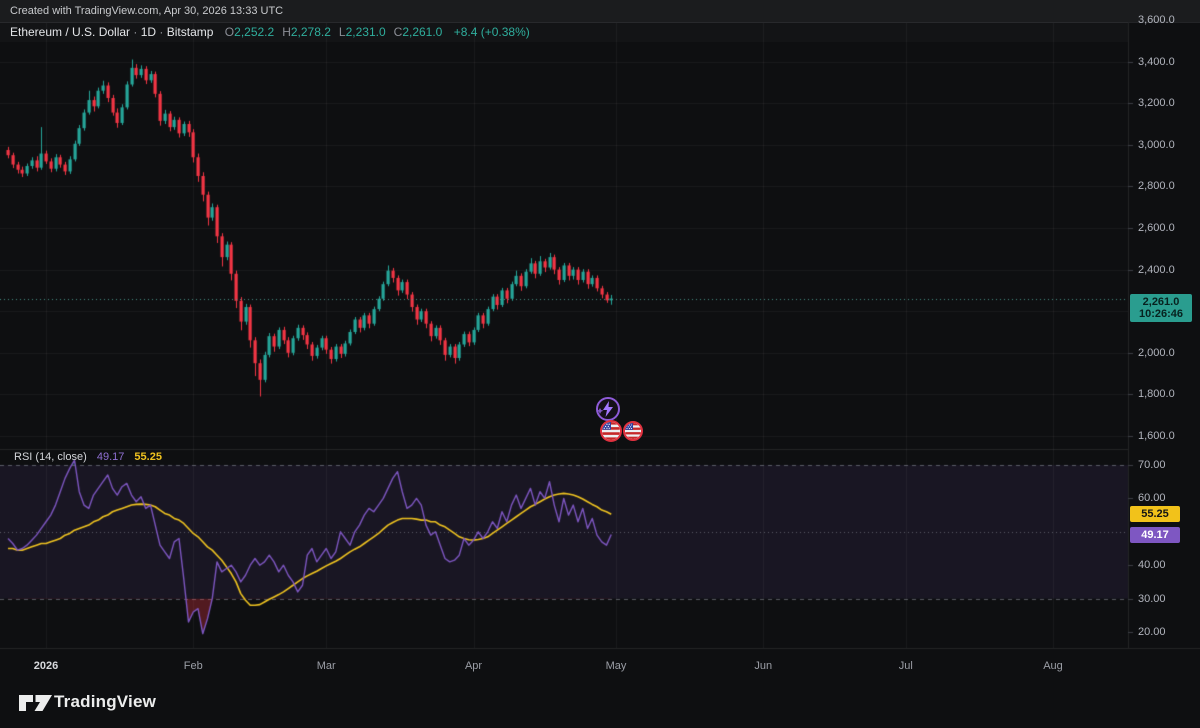 This screenshot has height=728, width=1200. Describe the element at coordinates (905, 666) in the screenshot. I see `time-label-Jul: Jul` at that location.